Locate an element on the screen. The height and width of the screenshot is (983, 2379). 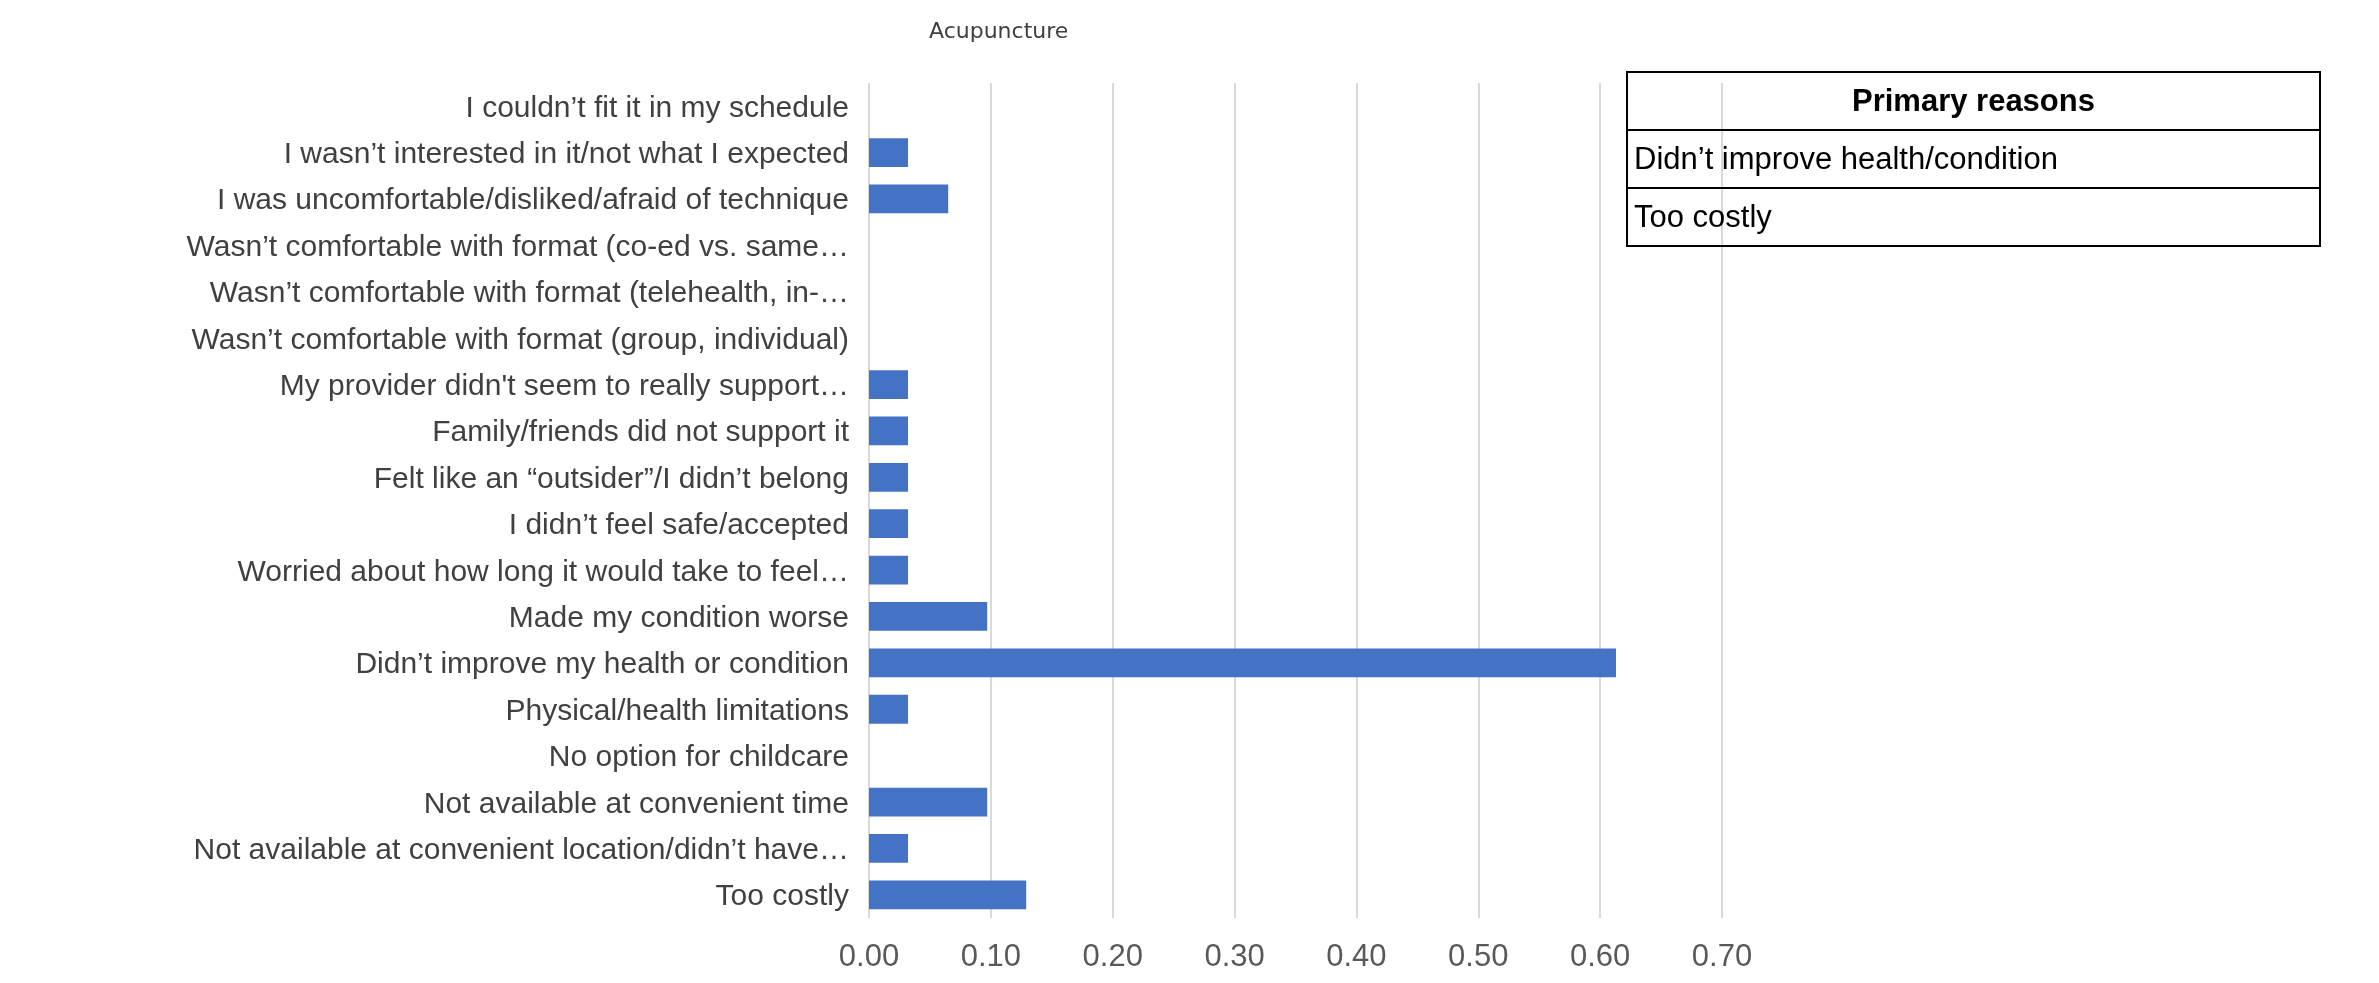
y-tick-label: I wasn’t interested in it/not what I expected is located at coordinates (566, 153).